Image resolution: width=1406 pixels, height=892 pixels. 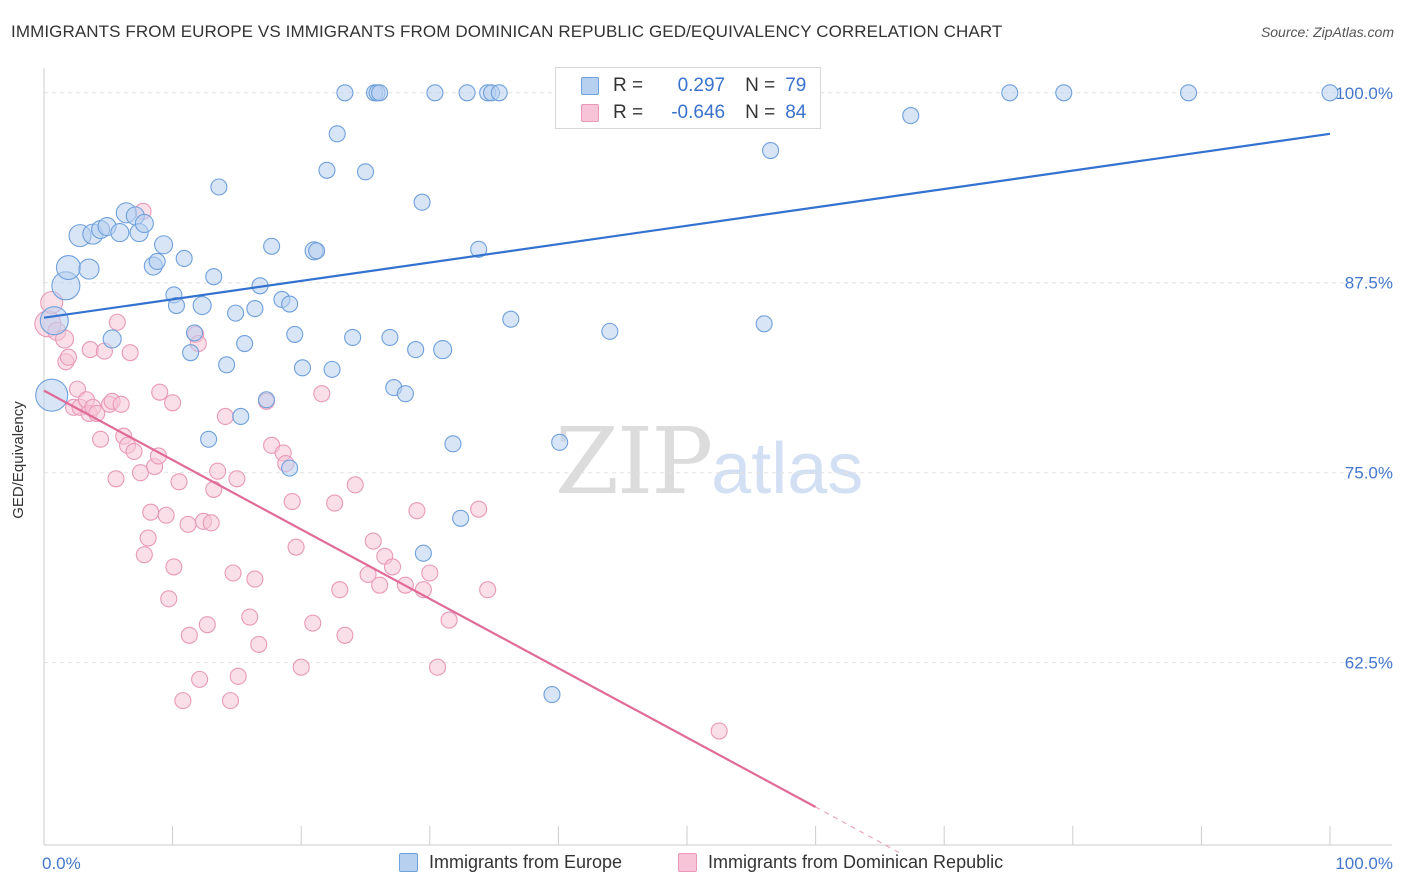 What do you see at coordinates (796, 85) in the screenshot?
I see `europe-n-value: 79` at bounding box center [796, 85].